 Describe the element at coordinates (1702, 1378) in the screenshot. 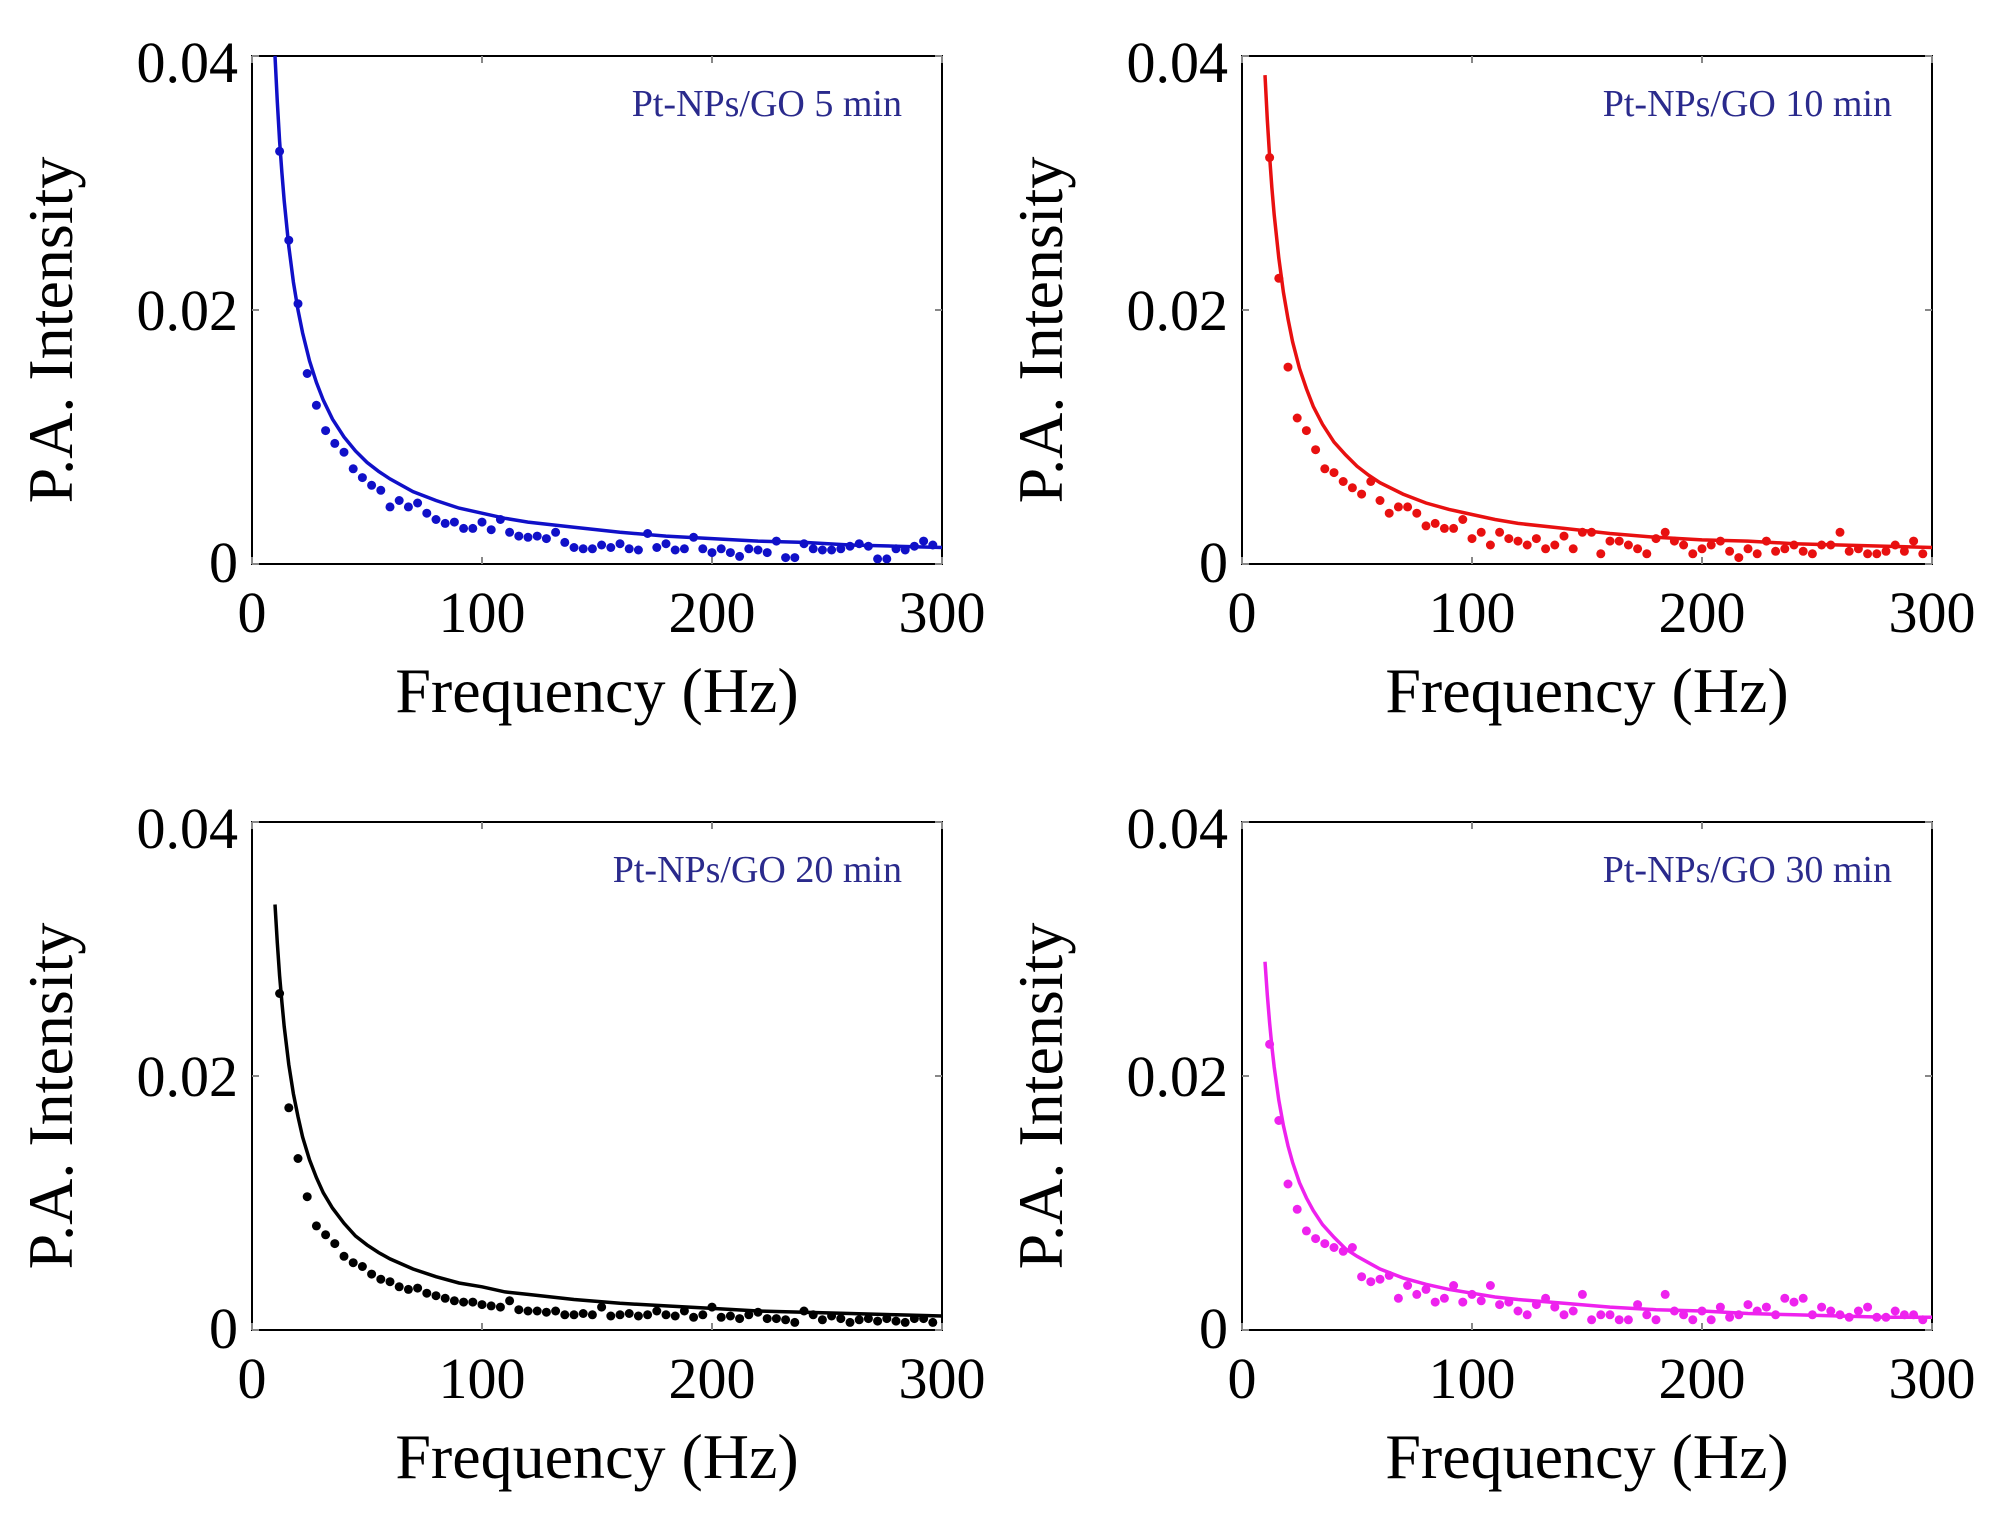

I see `x-tick-label: 200` at that location.